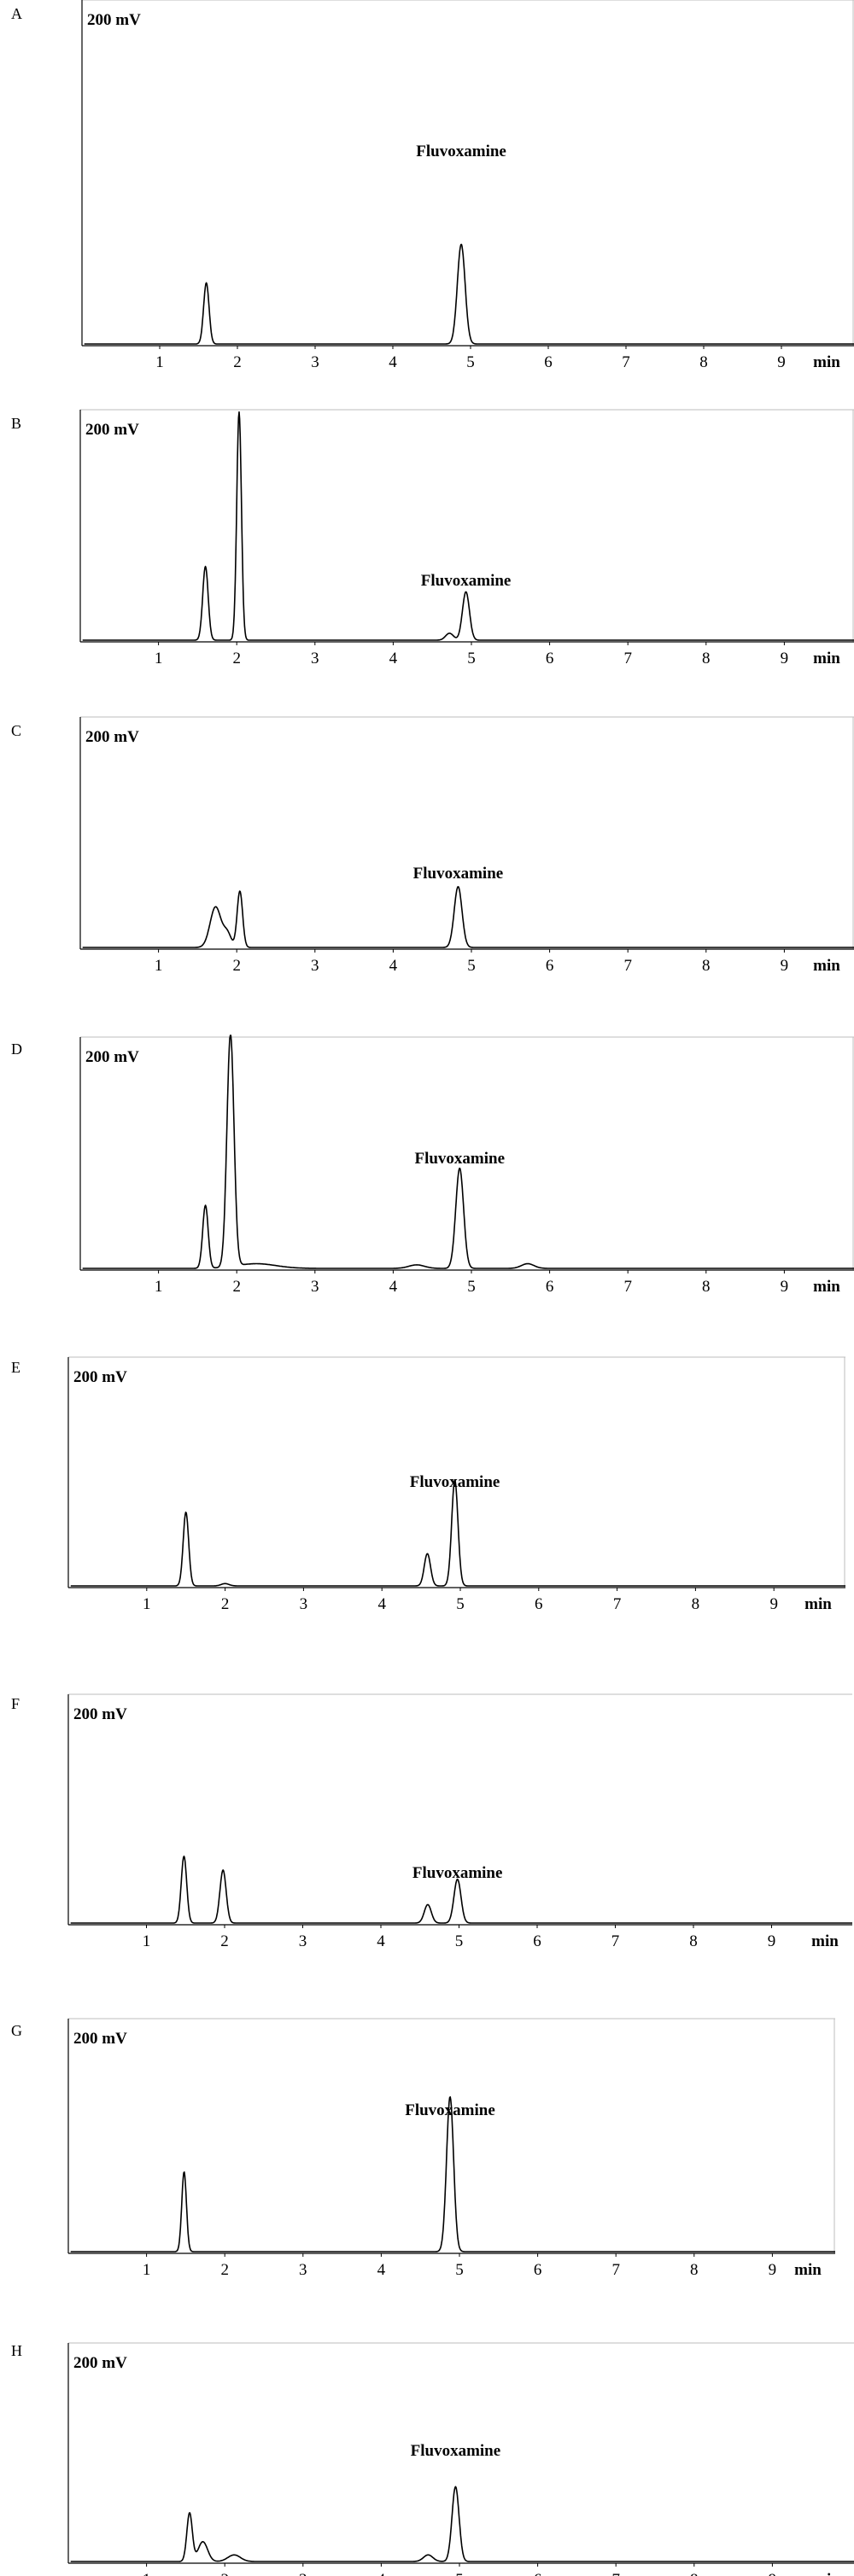 The image size is (854, 2576). Describe the element at coordinates (16, 2030) in the screenshot. I see `panel-letter: G` at that location.